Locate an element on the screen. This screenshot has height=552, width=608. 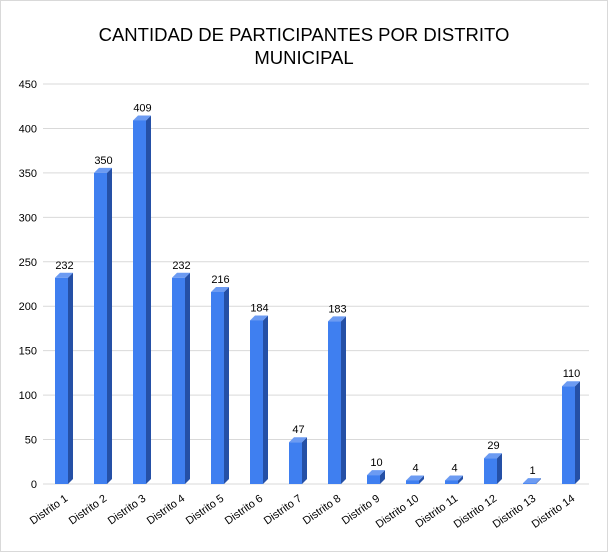
data-label: 183 is located at coordinates (337, 309).